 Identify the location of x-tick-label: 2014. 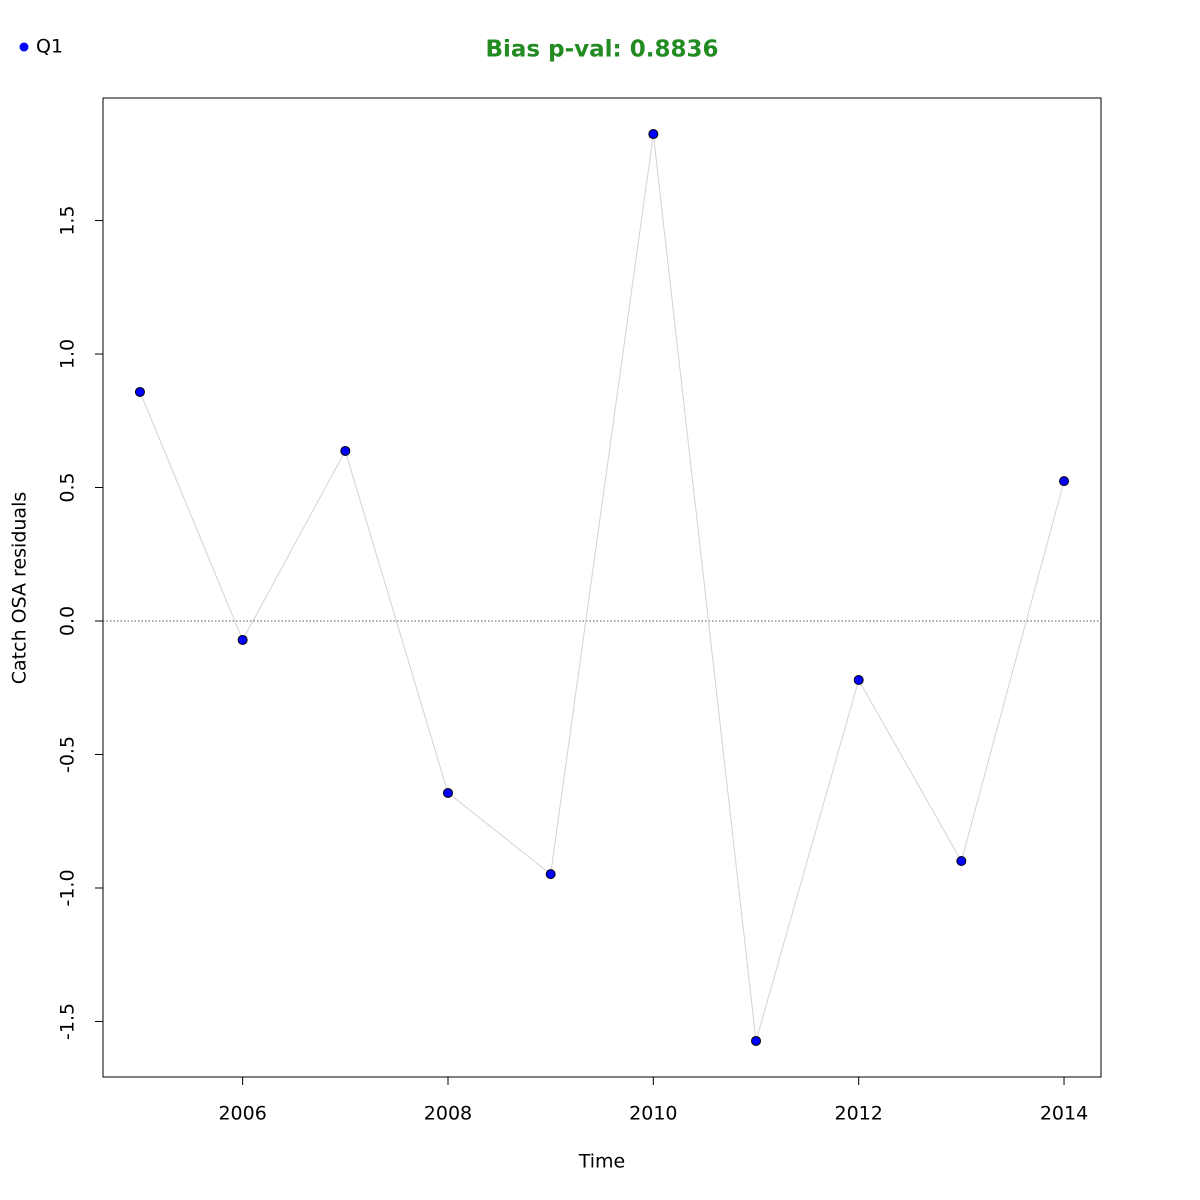
(1064, 1114).